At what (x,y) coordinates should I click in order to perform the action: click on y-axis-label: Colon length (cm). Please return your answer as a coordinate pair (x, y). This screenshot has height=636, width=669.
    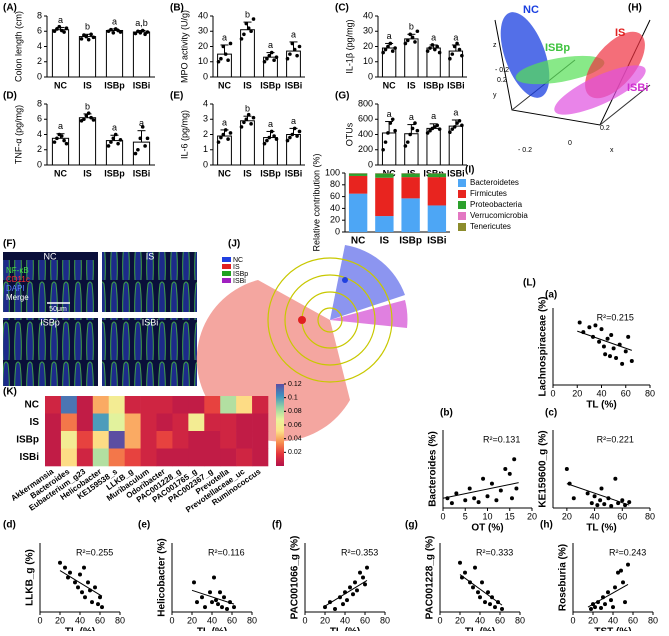
    Looking at the image, I should click on (18, 46).